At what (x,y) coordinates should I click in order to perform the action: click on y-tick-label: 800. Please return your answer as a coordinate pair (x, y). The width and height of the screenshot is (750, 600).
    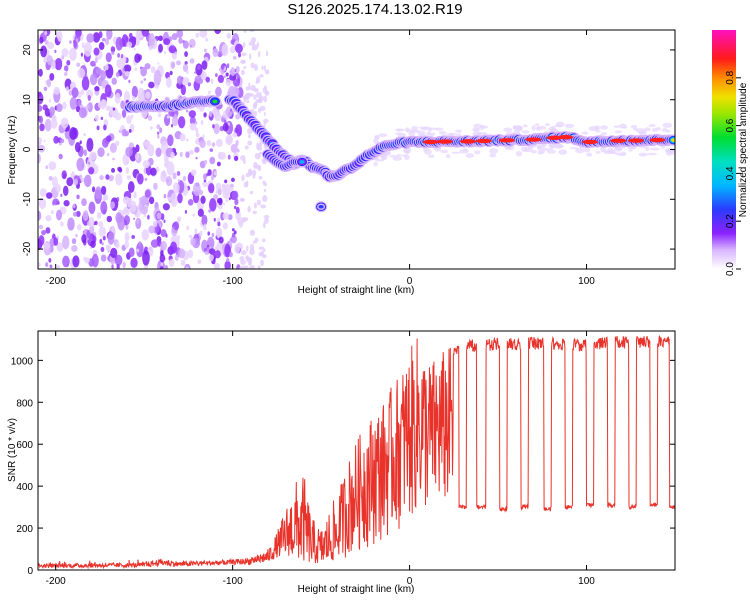
    Looking at the image, I should click on (24, 403).